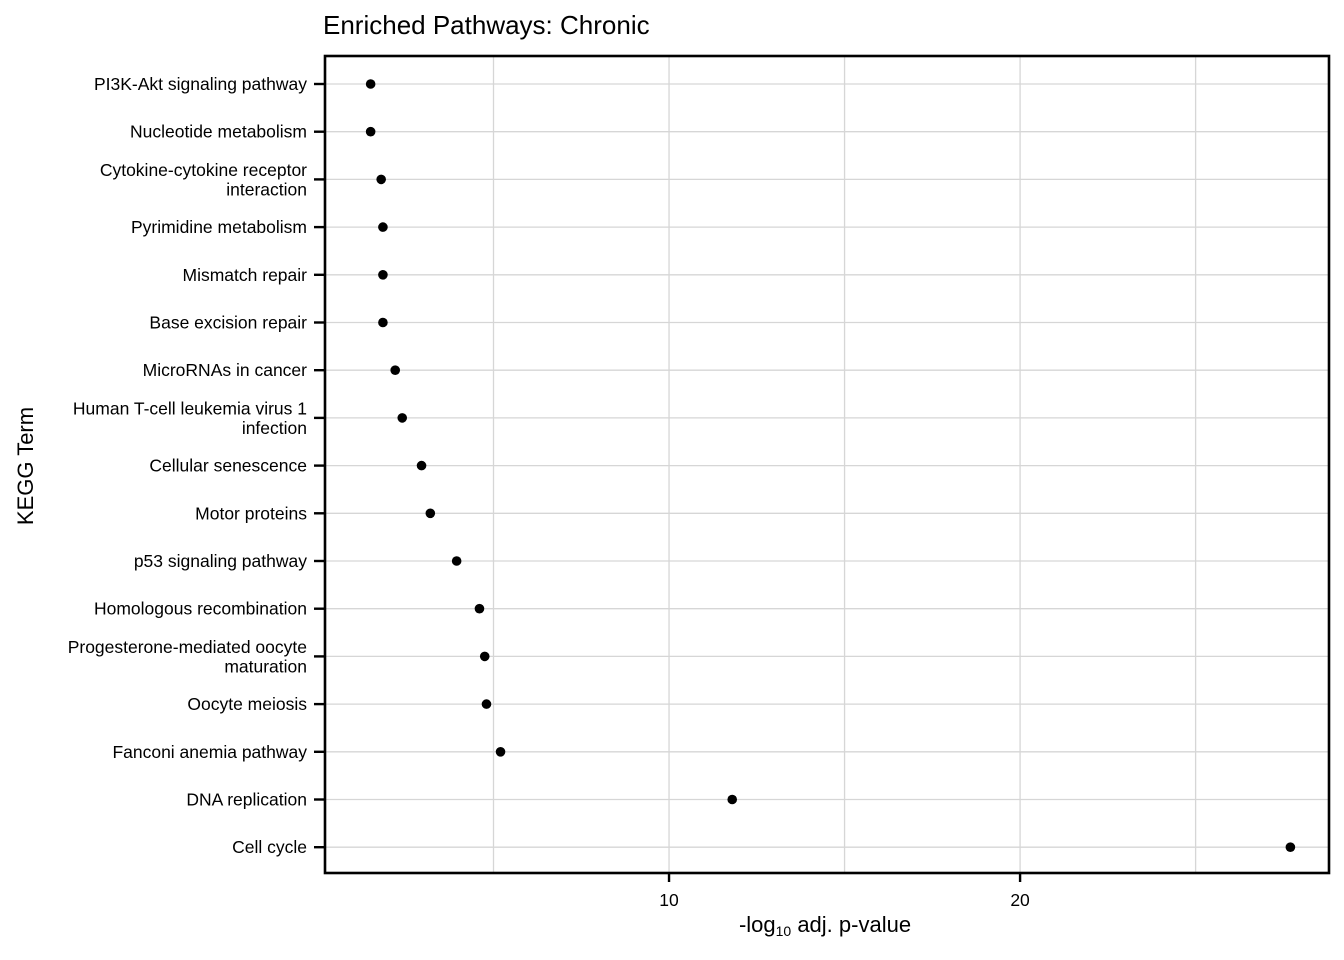  Describe the element at coordinates (251, 513) in the screenshot. I see `y-tick-label: Motor proteins` at that location.